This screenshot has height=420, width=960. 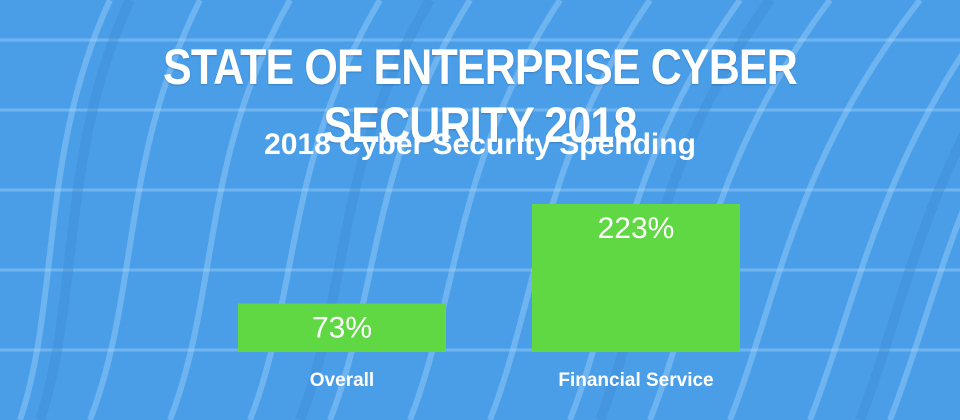 I want to click on chart-title: 2018 Cyber Security Spending, so click(x=480, y=144).